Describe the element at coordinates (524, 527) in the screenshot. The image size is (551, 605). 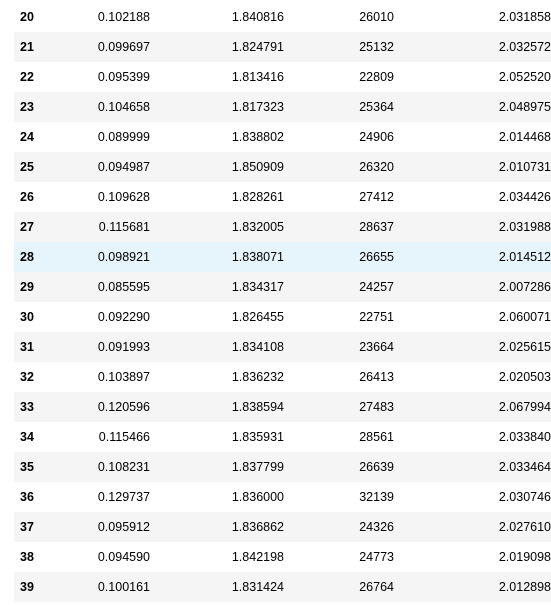
I see `column-4-cell: 2.027610` at that location.